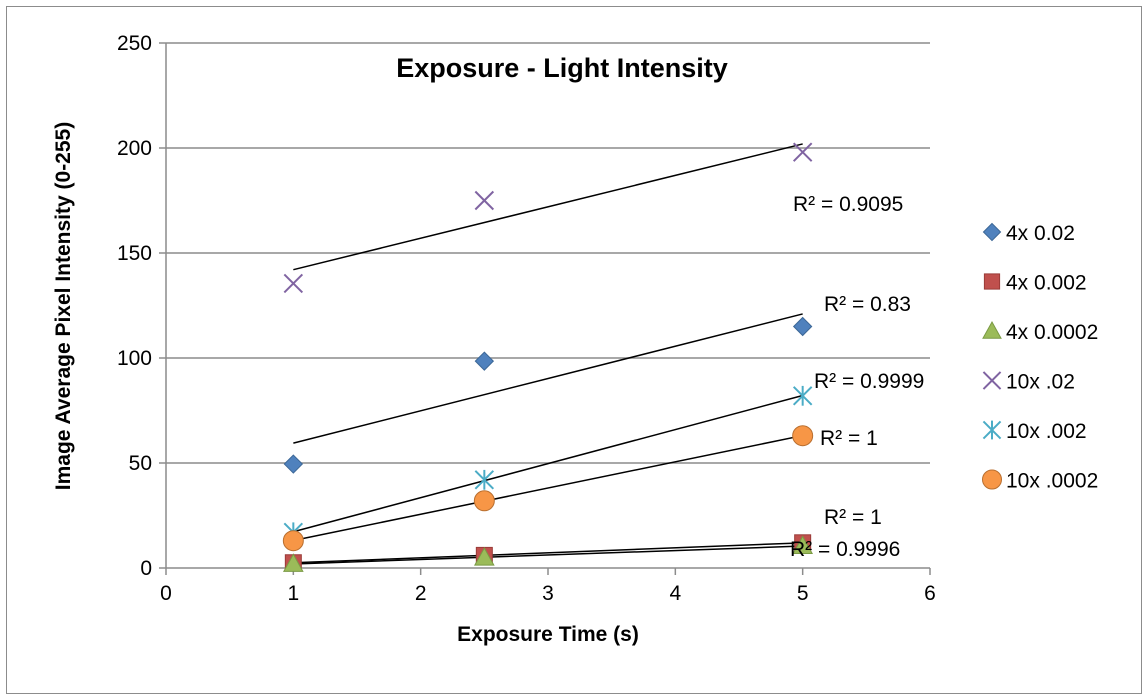 The image size is (1148, 700). I want to click on x-tick-label: 4, so click(675, 593).